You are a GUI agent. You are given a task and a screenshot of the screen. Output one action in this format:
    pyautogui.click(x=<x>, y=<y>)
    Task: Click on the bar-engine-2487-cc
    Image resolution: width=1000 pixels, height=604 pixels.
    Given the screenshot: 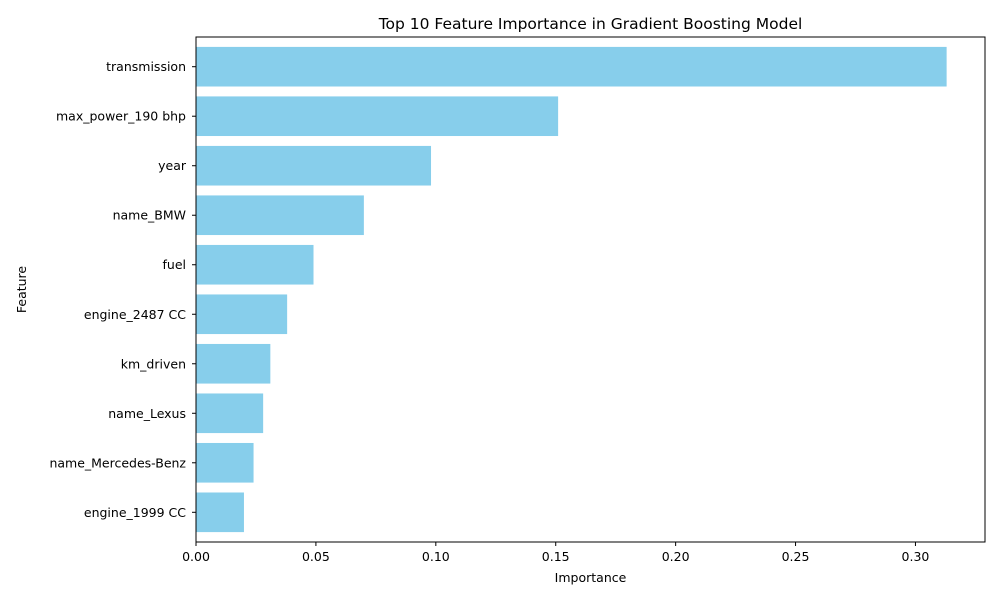 What is the action you would take?
    pyautogui.click(x=242, y=314)
    